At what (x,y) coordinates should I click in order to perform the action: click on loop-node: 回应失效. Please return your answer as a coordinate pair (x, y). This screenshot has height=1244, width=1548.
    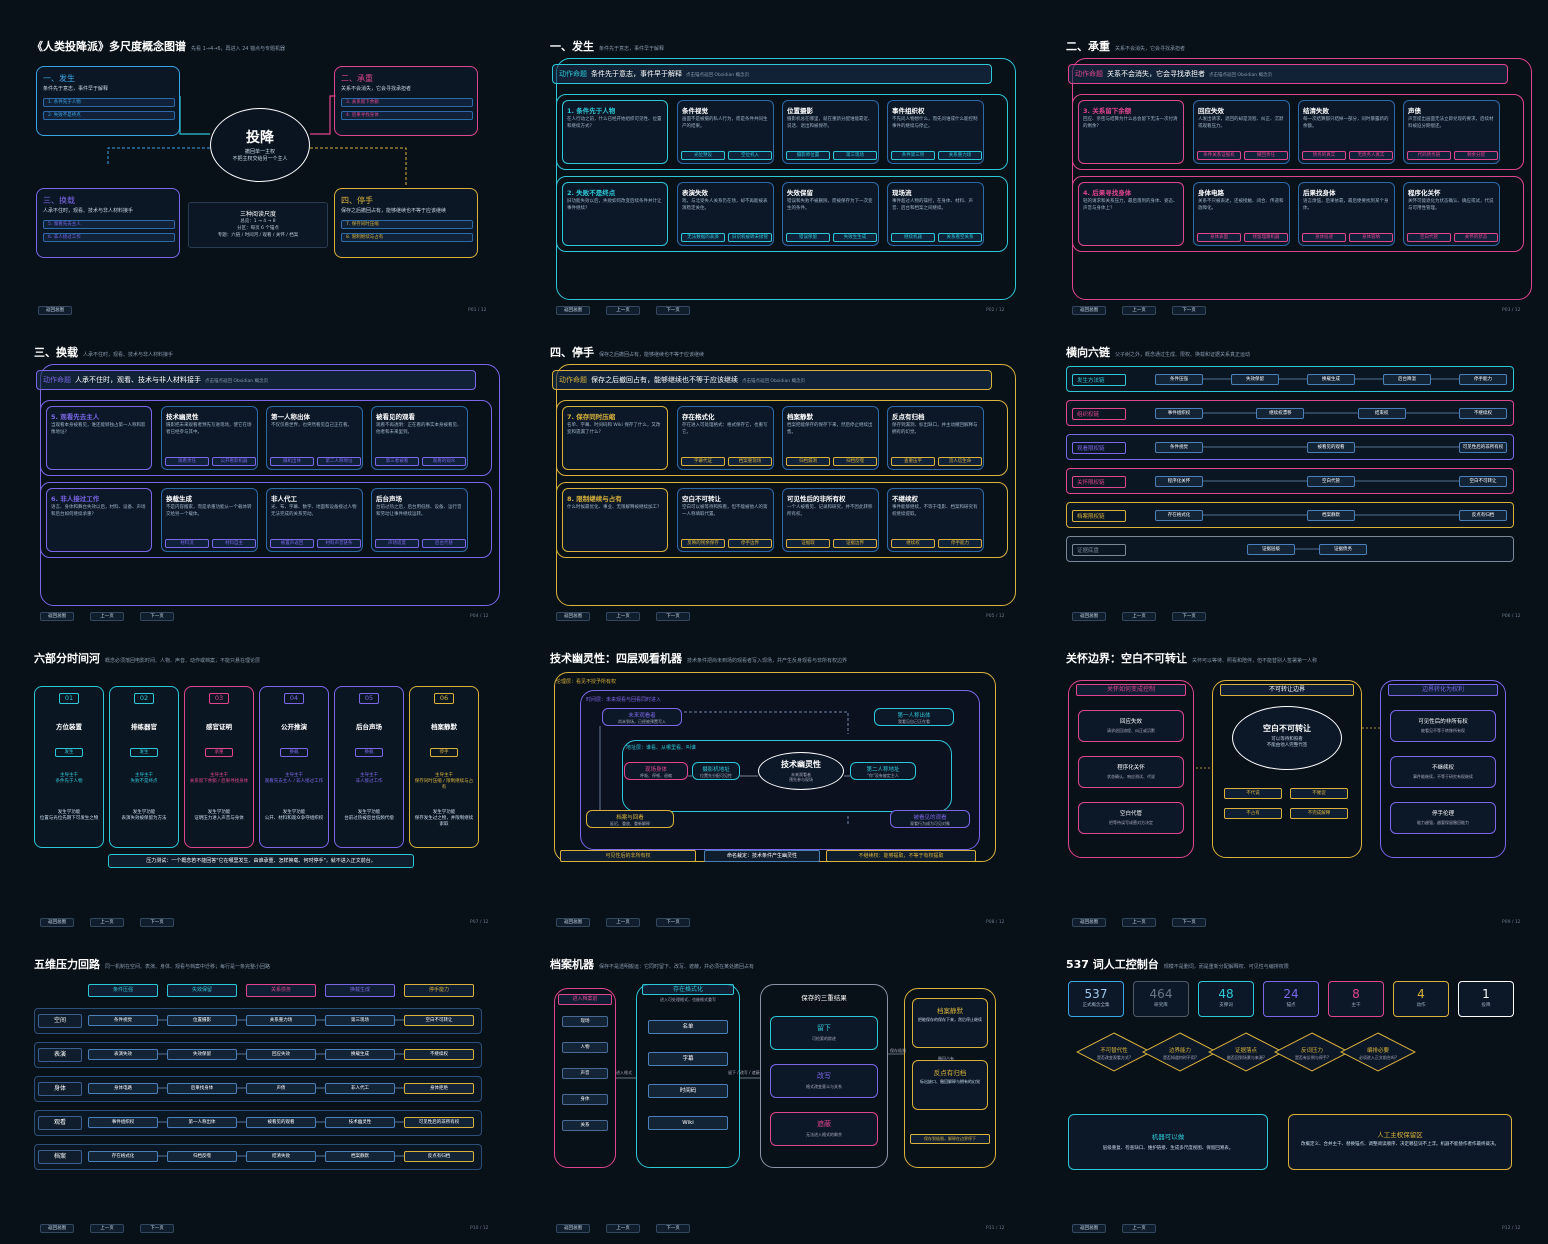
    Looking at the image, I should click on (281, 1054).